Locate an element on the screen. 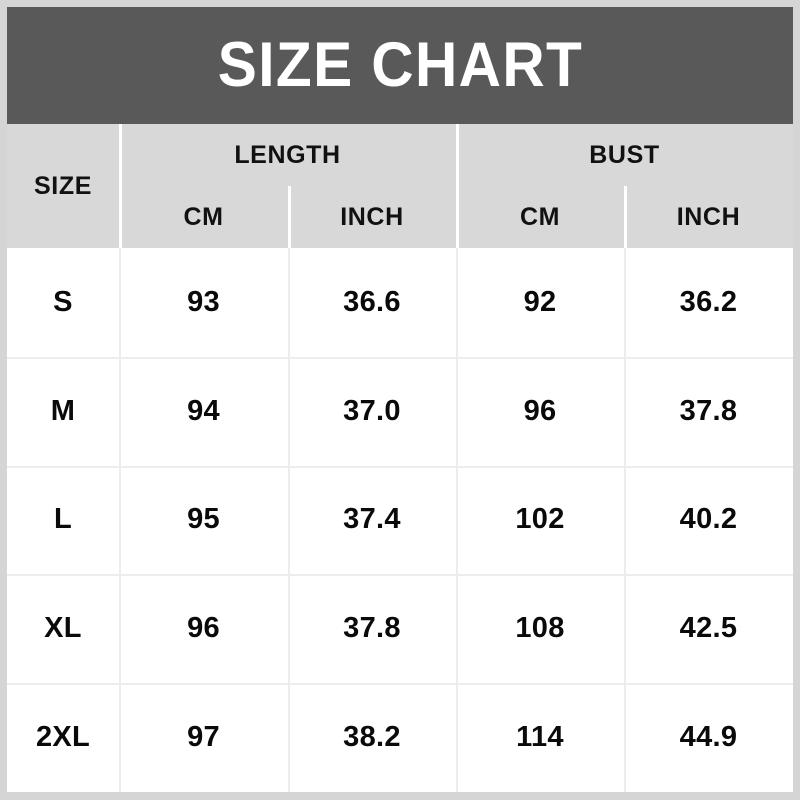  header-divider-length-units is located at coordinates (289, 217).